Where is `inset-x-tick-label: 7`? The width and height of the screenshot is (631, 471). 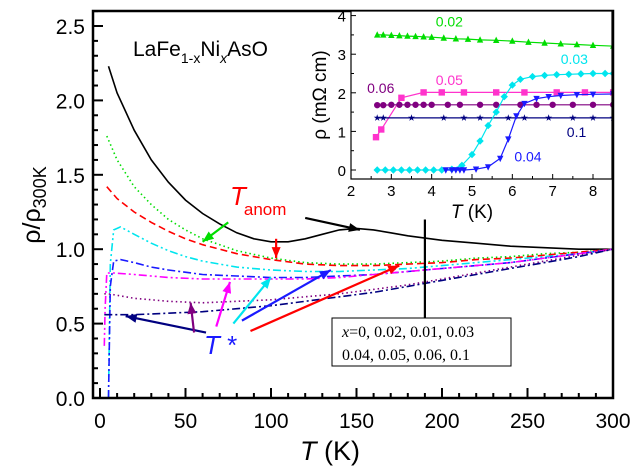
inset-x-tick-label: 7 is located at coordinates (552, 191).